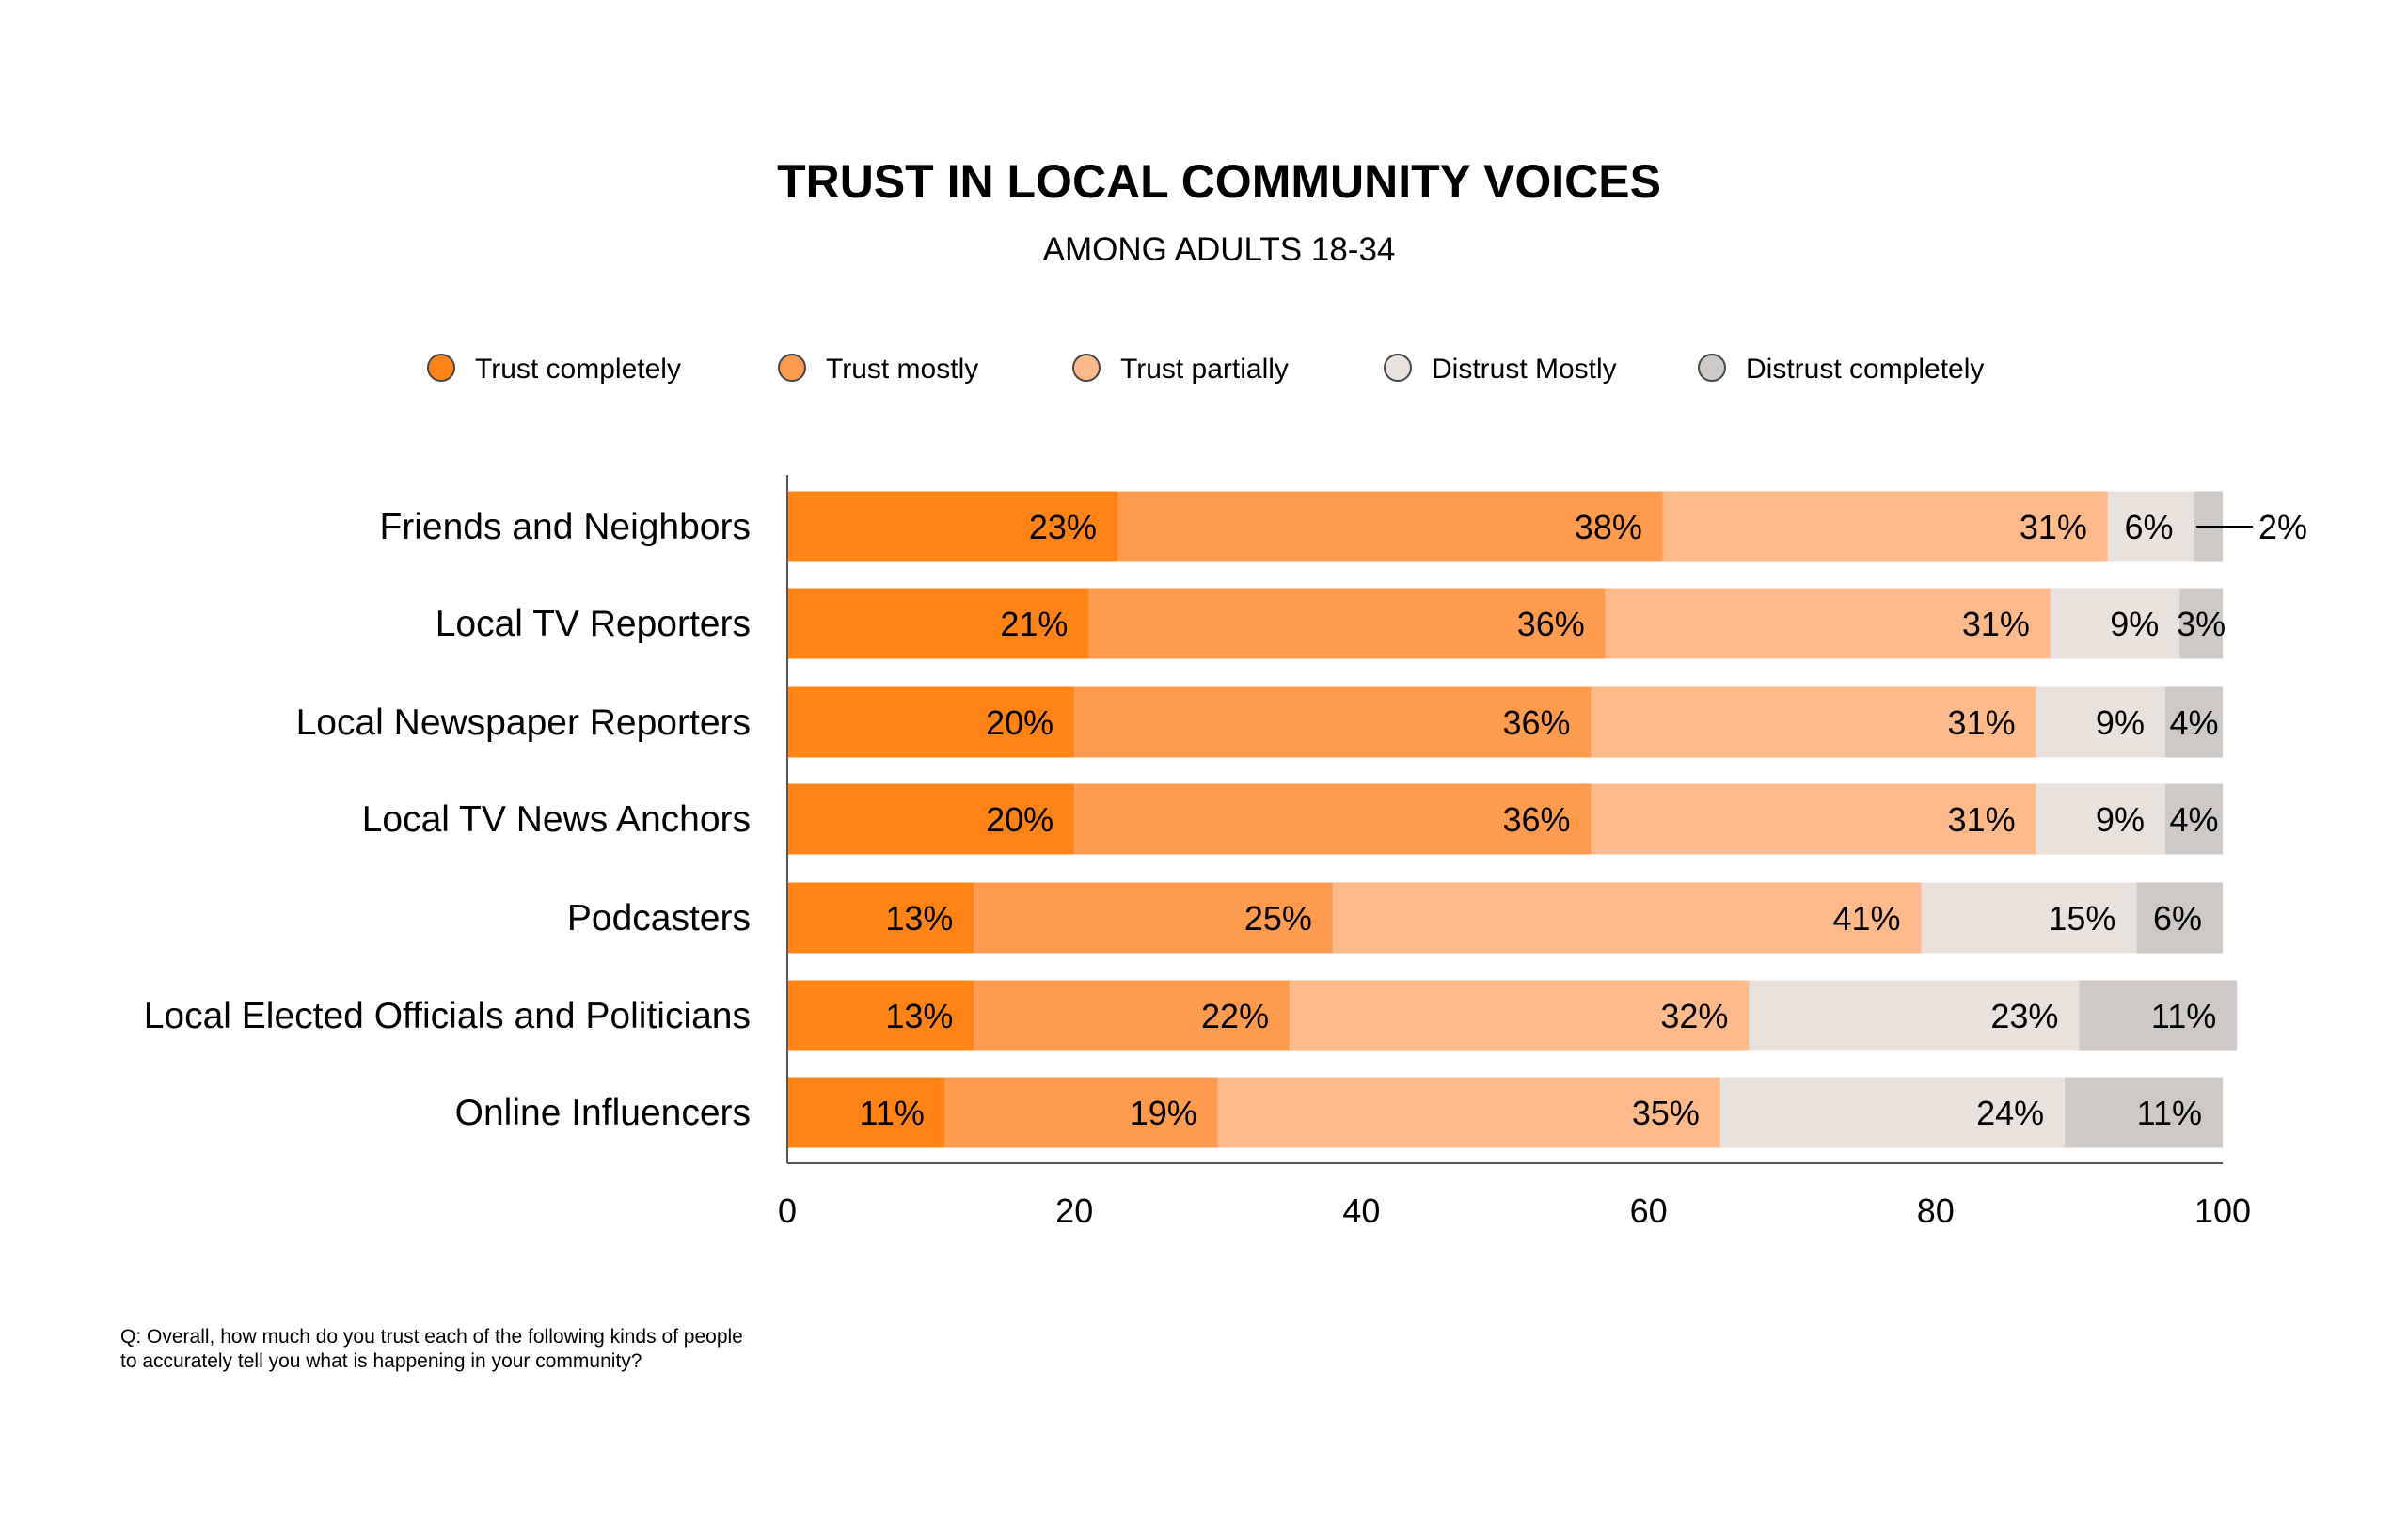 Image resolution: width=2408 pixels, height=1530 pixels. Describe the element at coordinates (1865, 369) in the screenshot. I see `legend-label-4: Distrust completely` at that location.